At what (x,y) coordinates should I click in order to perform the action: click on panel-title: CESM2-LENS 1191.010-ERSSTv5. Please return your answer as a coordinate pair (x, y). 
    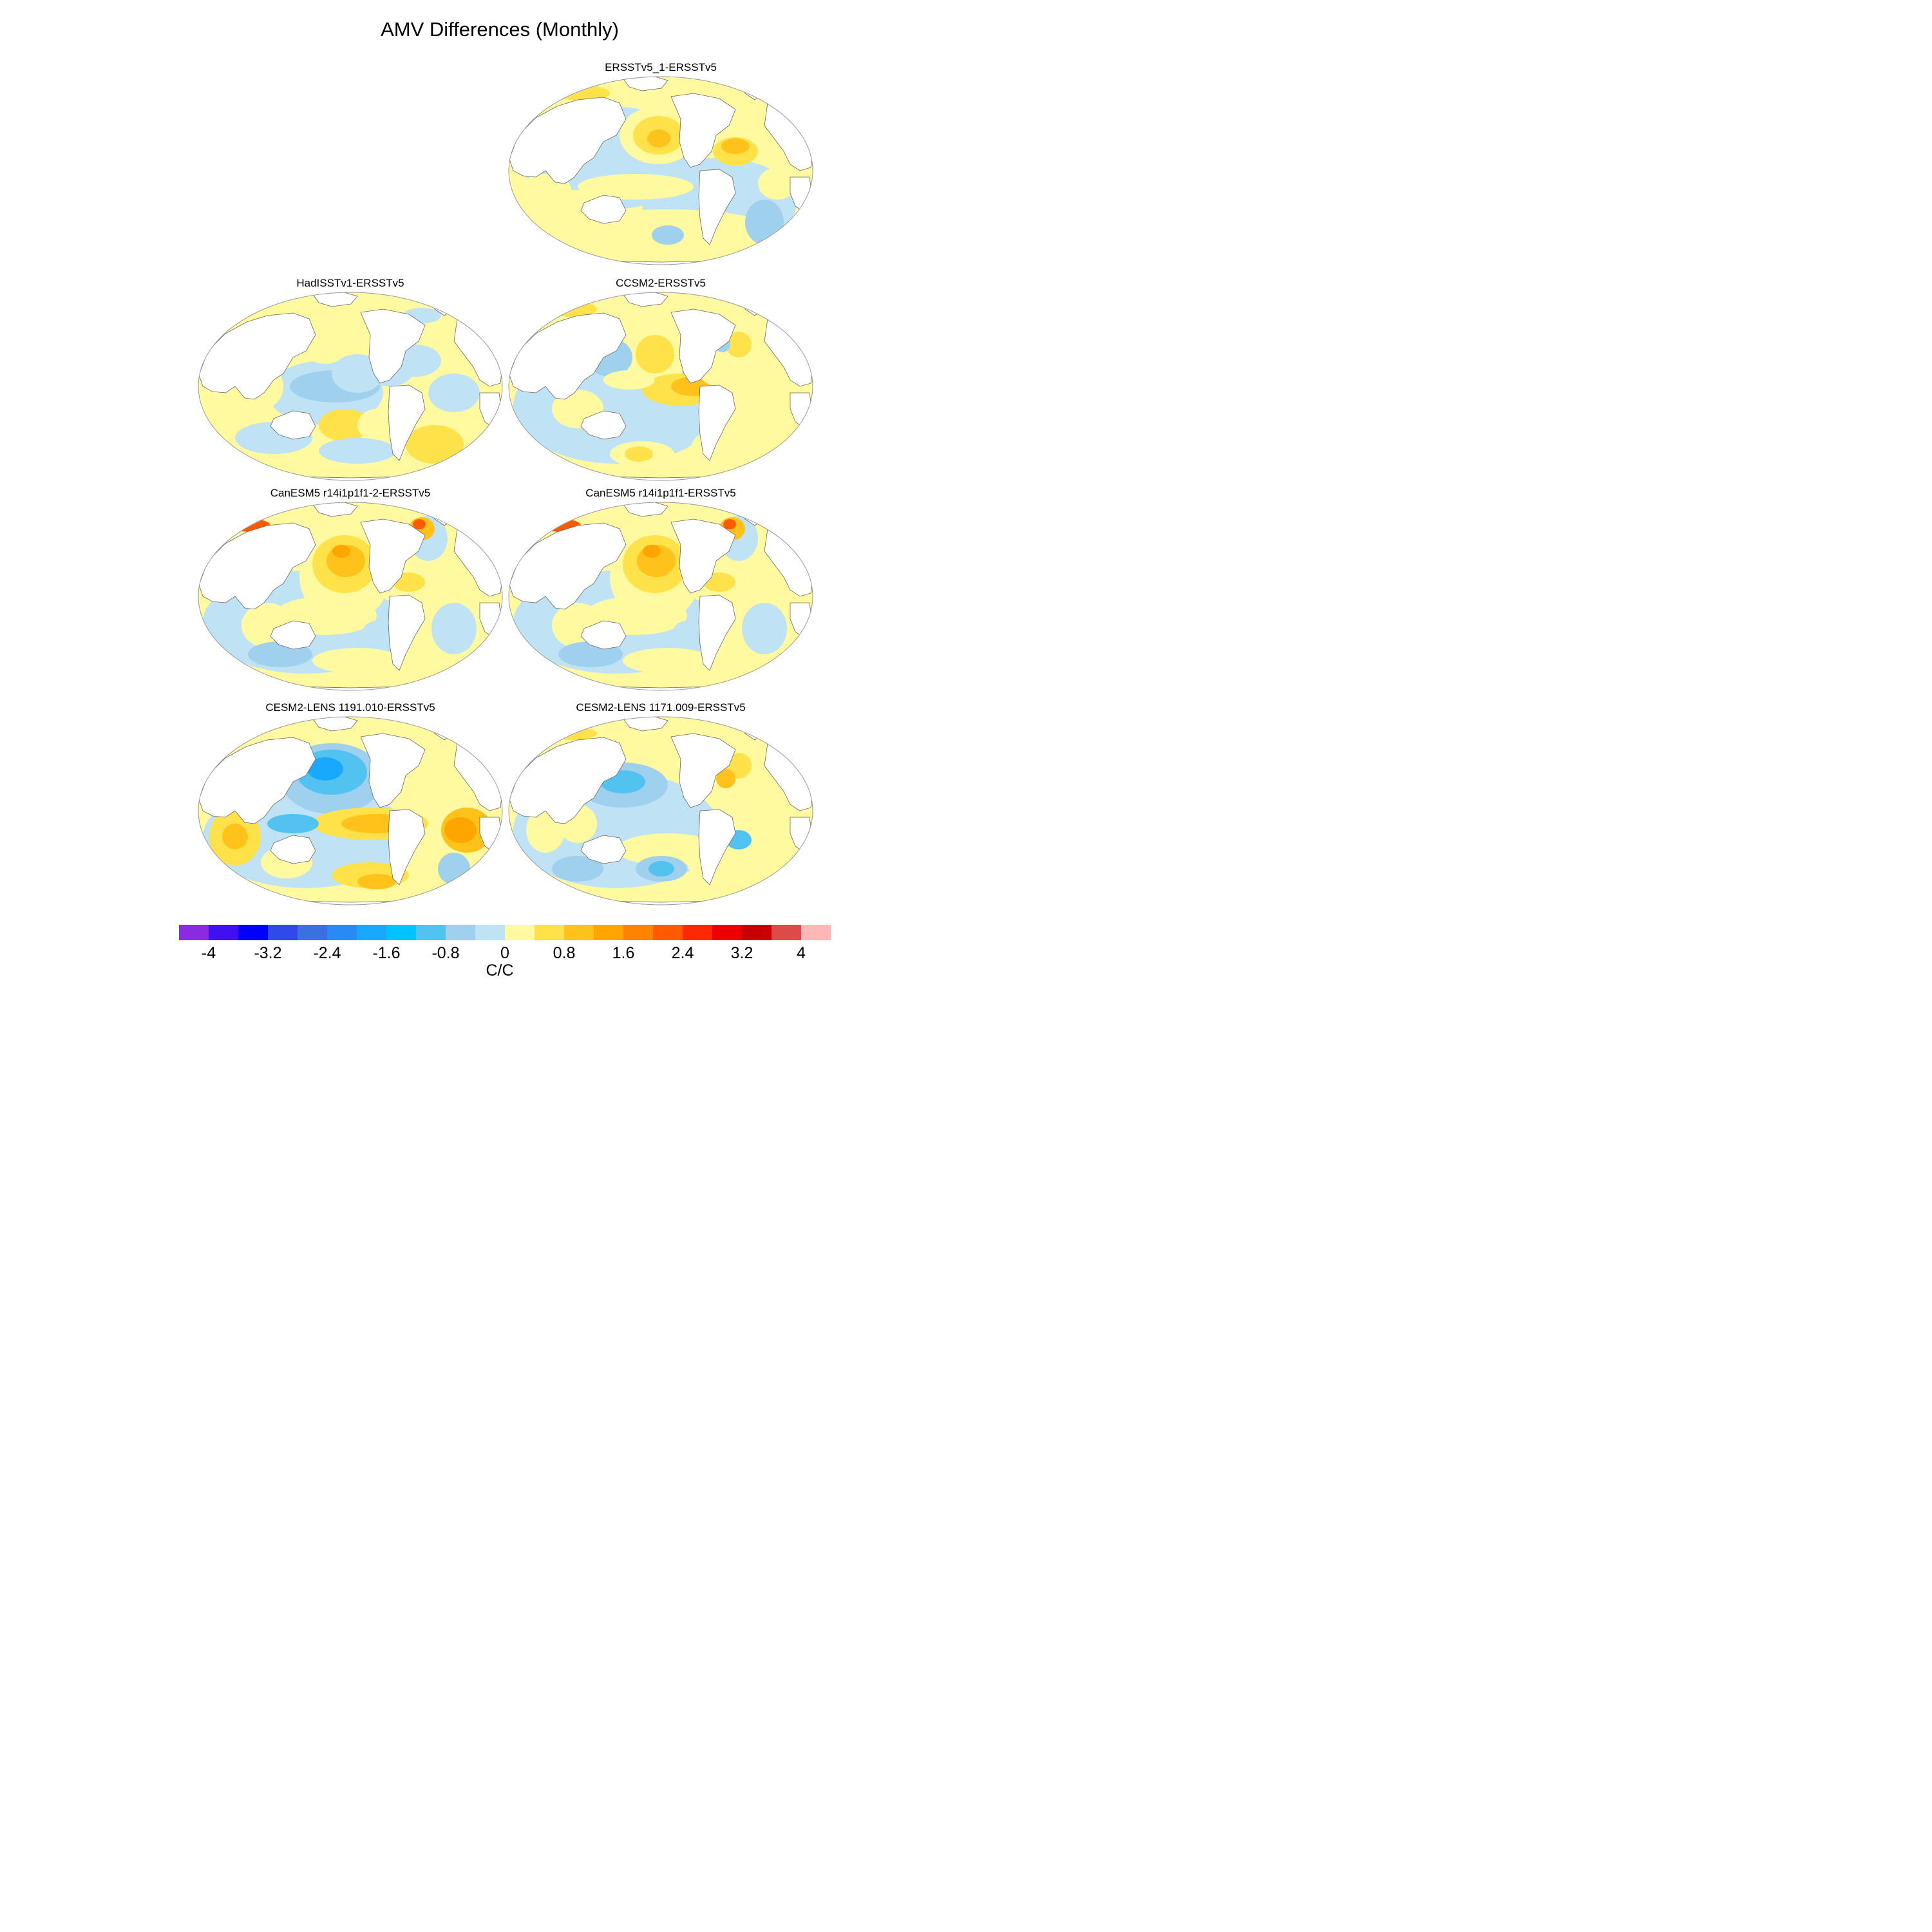
    Looking at the image, I should click on (350, 708).